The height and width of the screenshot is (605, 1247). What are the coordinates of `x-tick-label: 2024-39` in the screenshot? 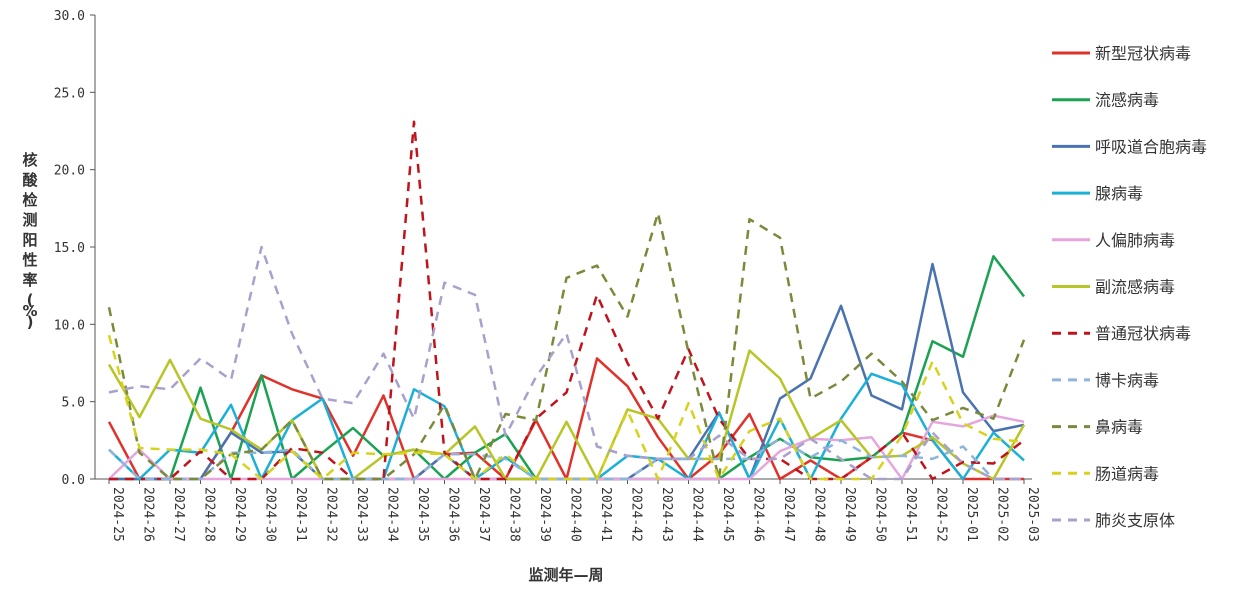 It's located at (544, 514).